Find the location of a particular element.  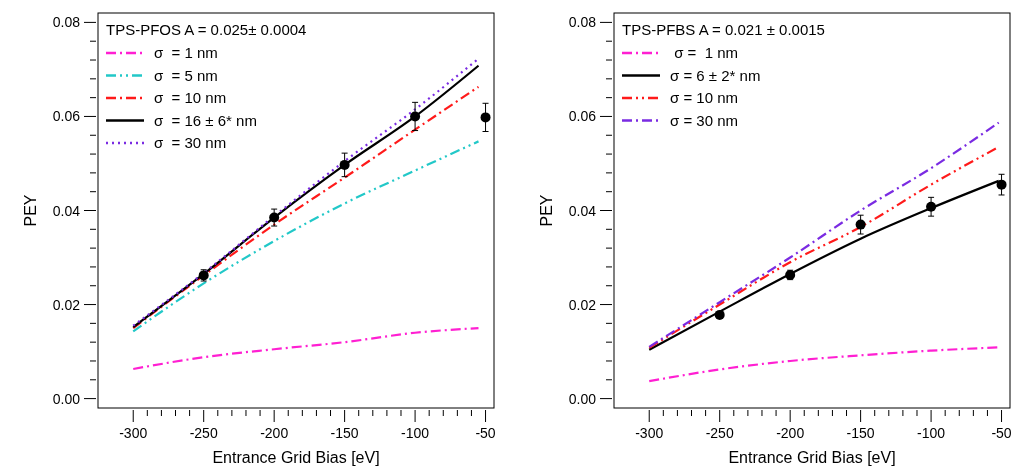

legend-label: σ = 5 nm is located at coordinates (186, 75).